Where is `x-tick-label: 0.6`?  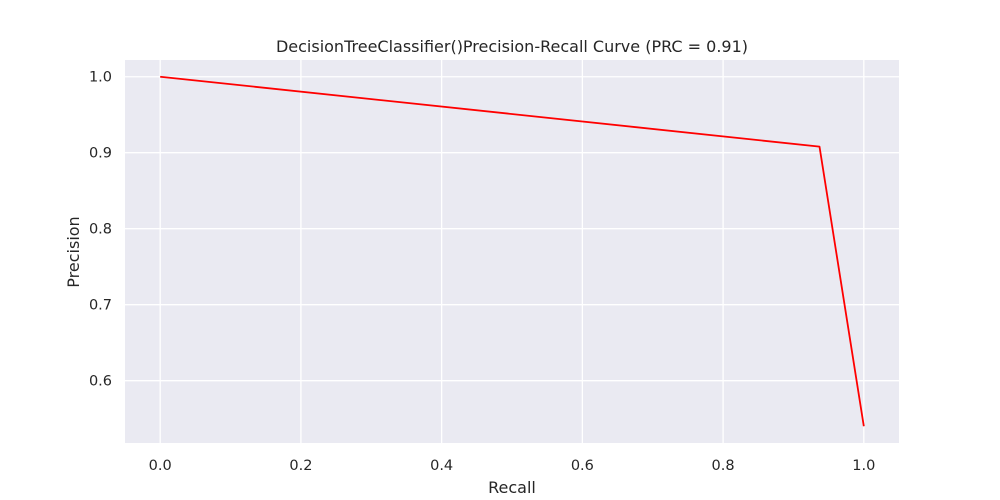 x-tick-label: 0.6 is located at coordinates (582, 466).